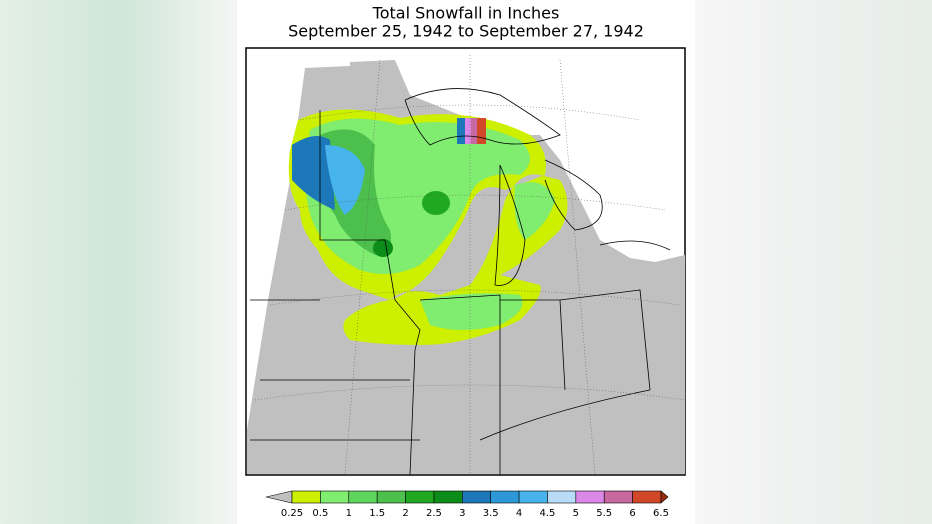 The width and height of the screenshot is (932, 524). I want to click on colorbar-label: 1, so click(349, 513).